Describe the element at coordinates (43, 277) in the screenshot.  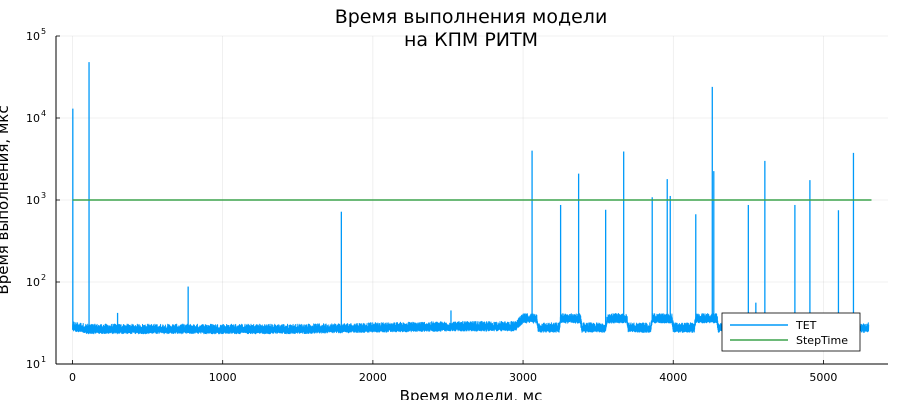
I see `y-tick-label-exponent: 2` at that location.